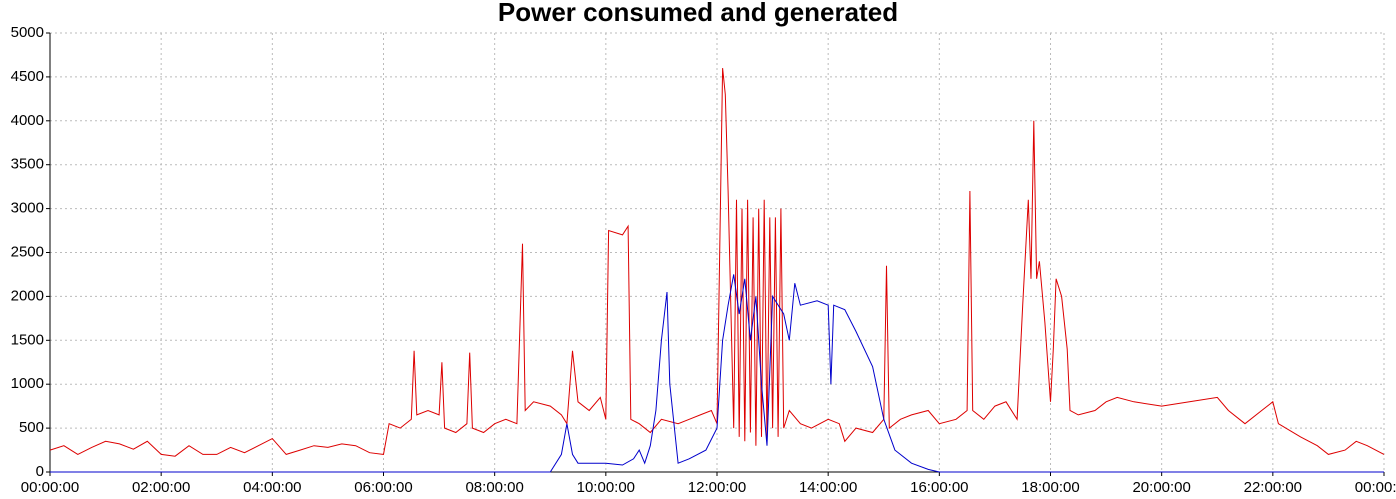 The height and width of the screenshot is (499, 1396). Describe the element at coordinates (161, 487) in the screenshot. I see `x-tick-label: 02:00:00` at that location.